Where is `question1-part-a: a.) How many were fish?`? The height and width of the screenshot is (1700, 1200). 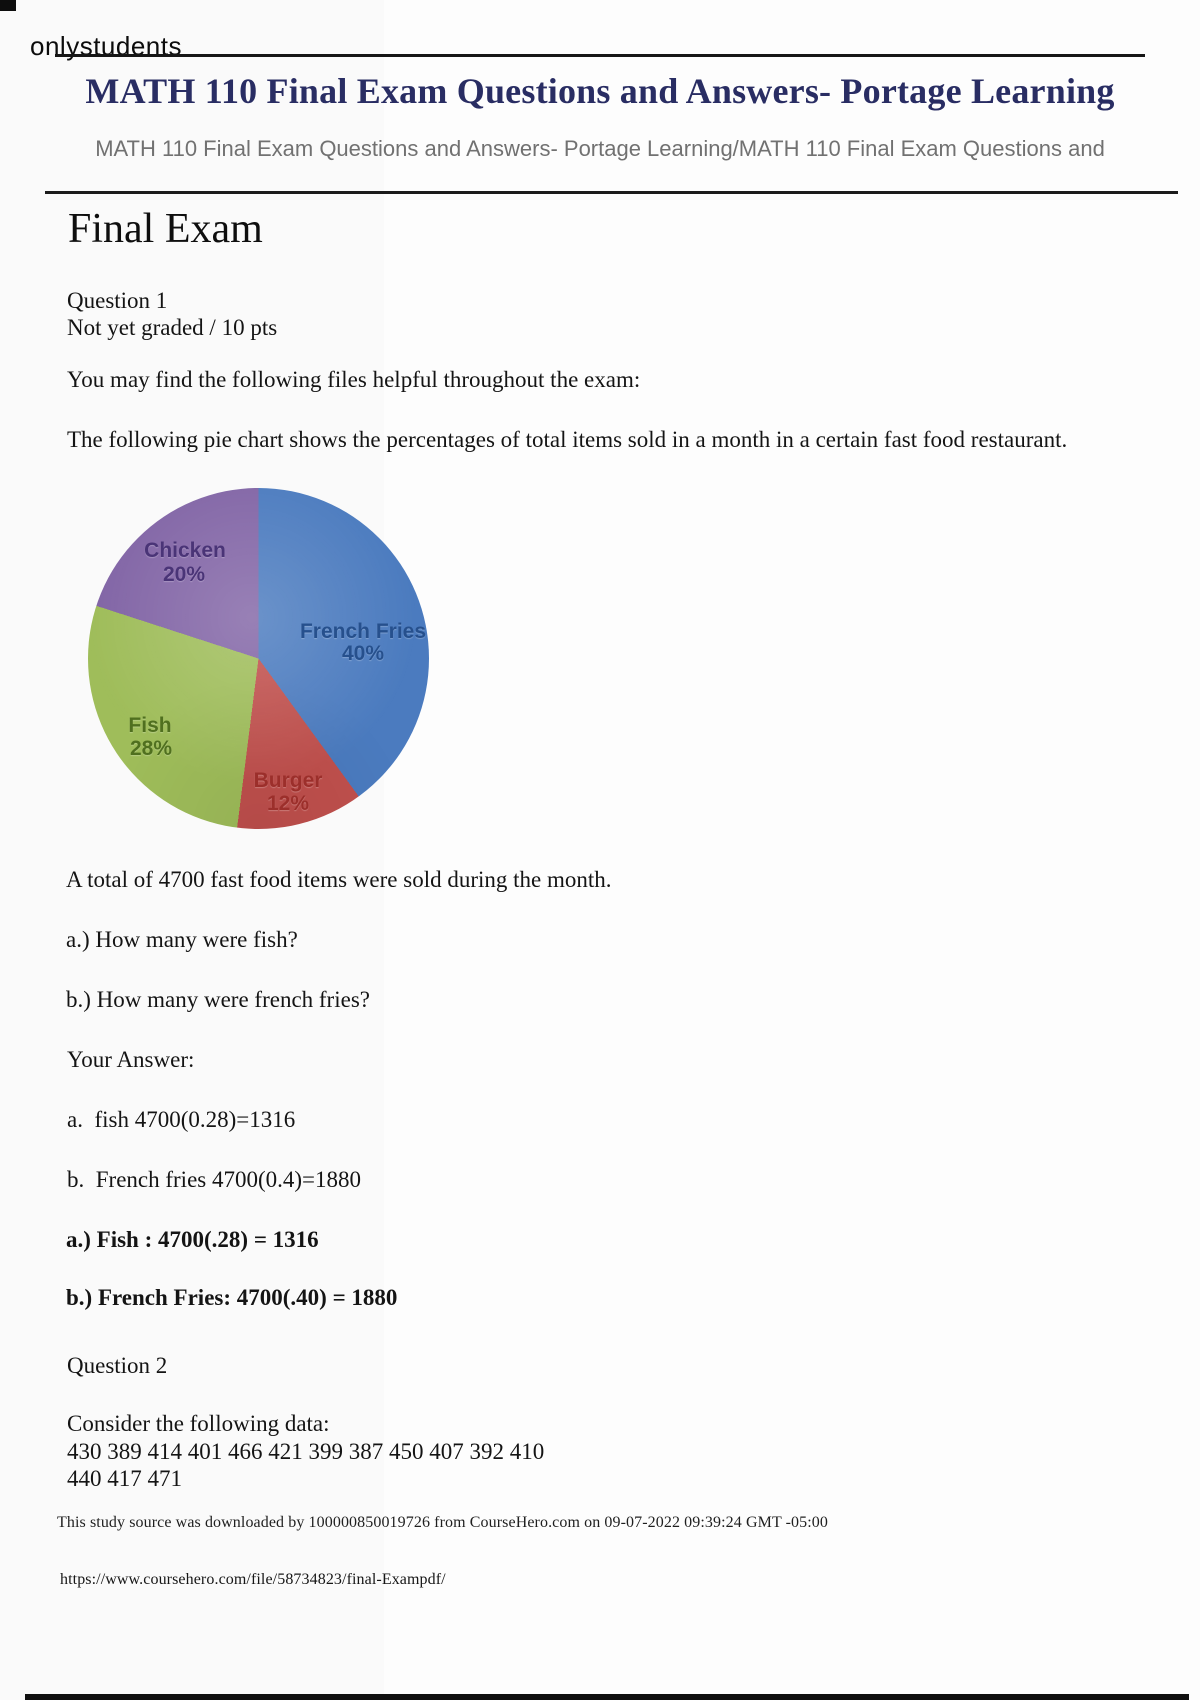 question1-part-a: a.) How many were fish? is located at coordinates (182, 939).